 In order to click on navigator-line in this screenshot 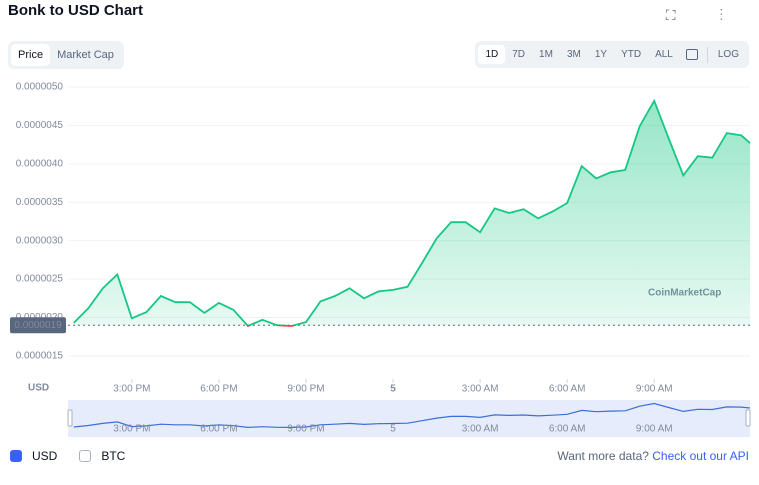, I will do `click(412, 415)`.